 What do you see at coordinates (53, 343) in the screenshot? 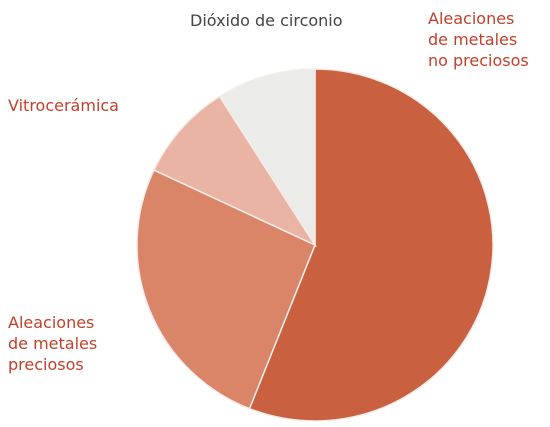
I see `slice-label: Aleaciones de metales preciosos` at bounding box center [53, 343].